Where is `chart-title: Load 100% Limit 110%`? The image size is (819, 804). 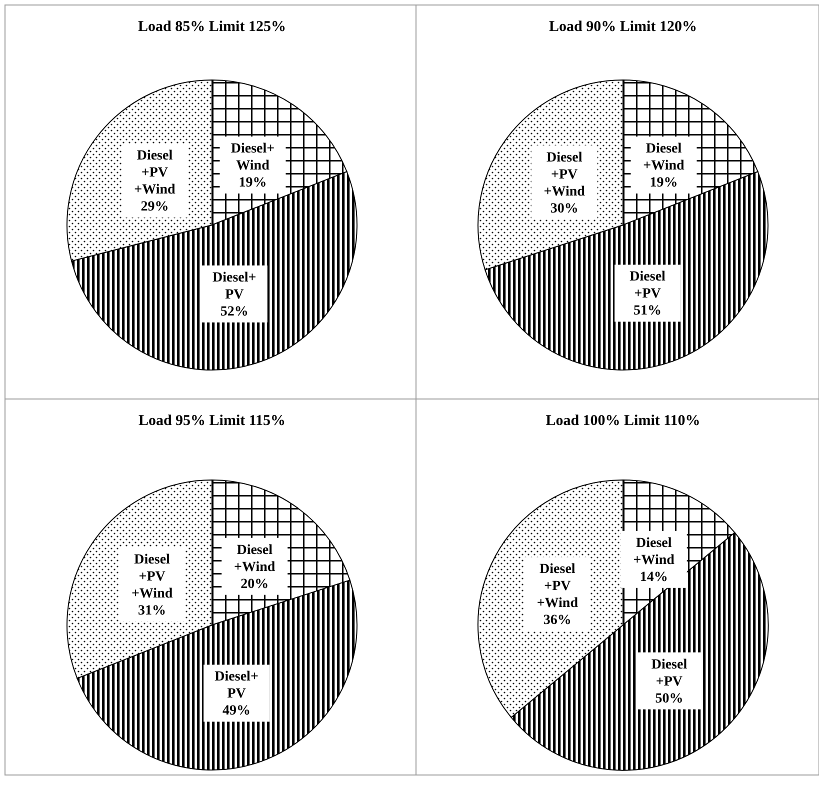 chart-title: Load 100% Limit 110% is located at coordinates (623, 421).